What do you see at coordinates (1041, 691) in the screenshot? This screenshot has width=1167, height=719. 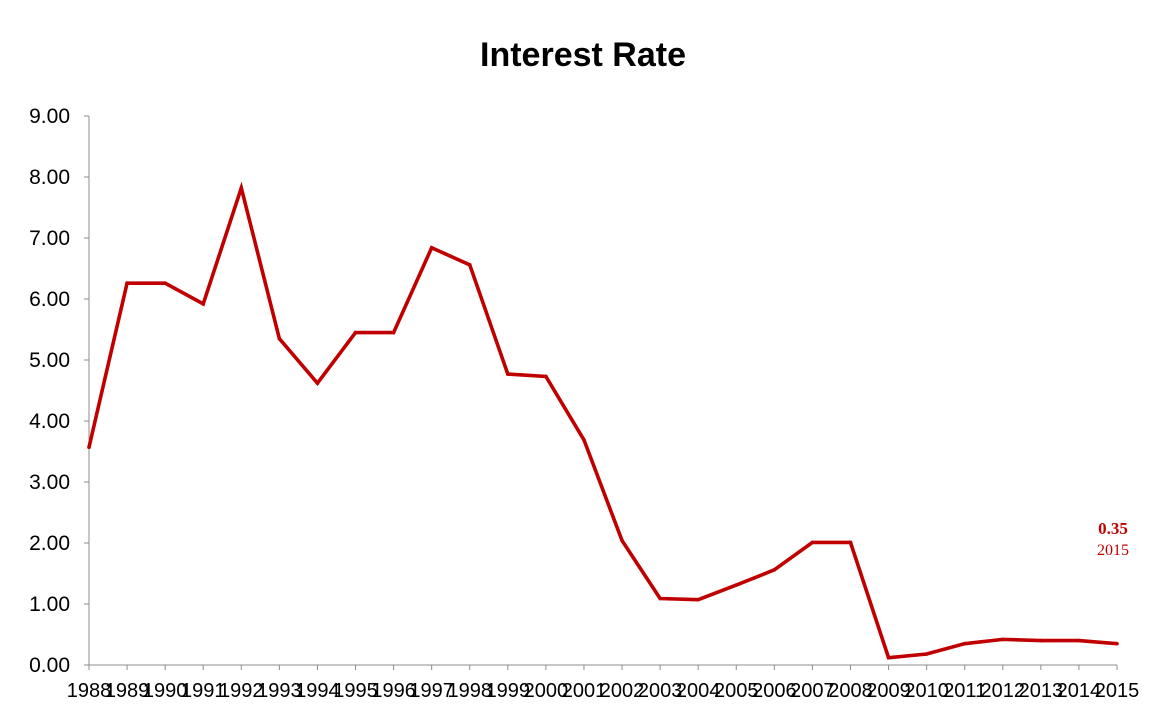 I see `x-tick-label: 2013` at bounding box center [1041, 691].